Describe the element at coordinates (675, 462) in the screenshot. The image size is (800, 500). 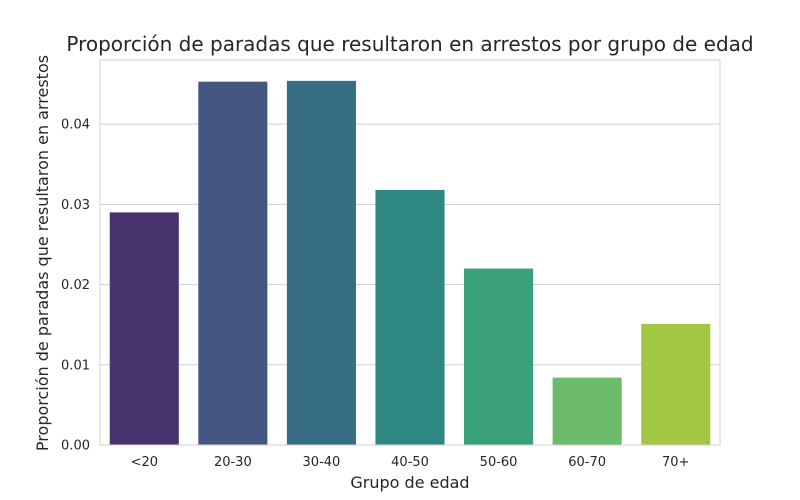
I see `x-tick-label: 70+` at that location.